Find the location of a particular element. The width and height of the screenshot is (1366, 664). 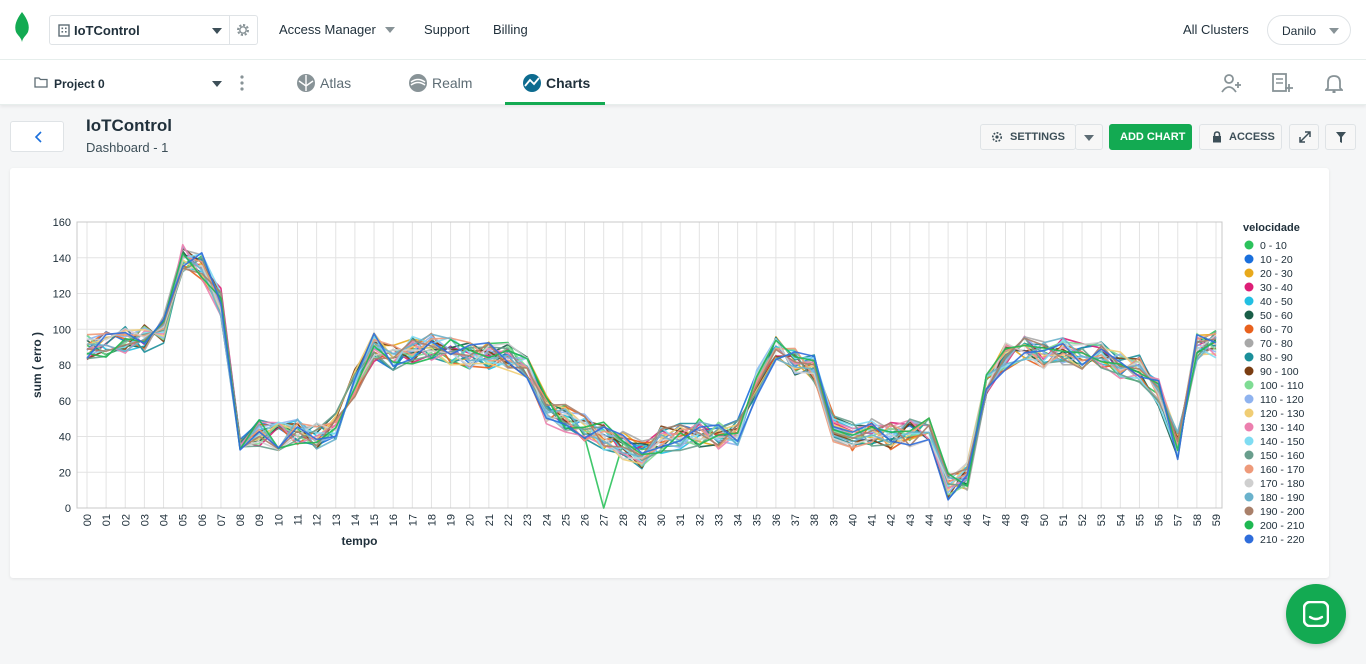

x-tick-label: 12 is located at coordinates (318, 520).